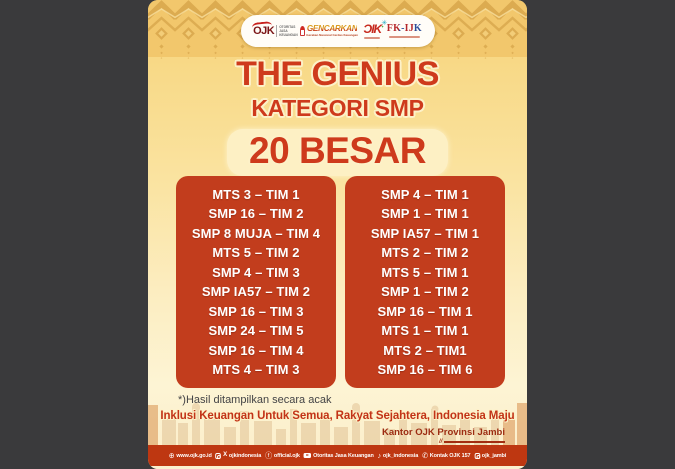  What do you see at coordinates (343, 455) in the screenshot?
I see `youtube-label: Otoritas Jasa Keuangan` at bounding box center [343, 455].